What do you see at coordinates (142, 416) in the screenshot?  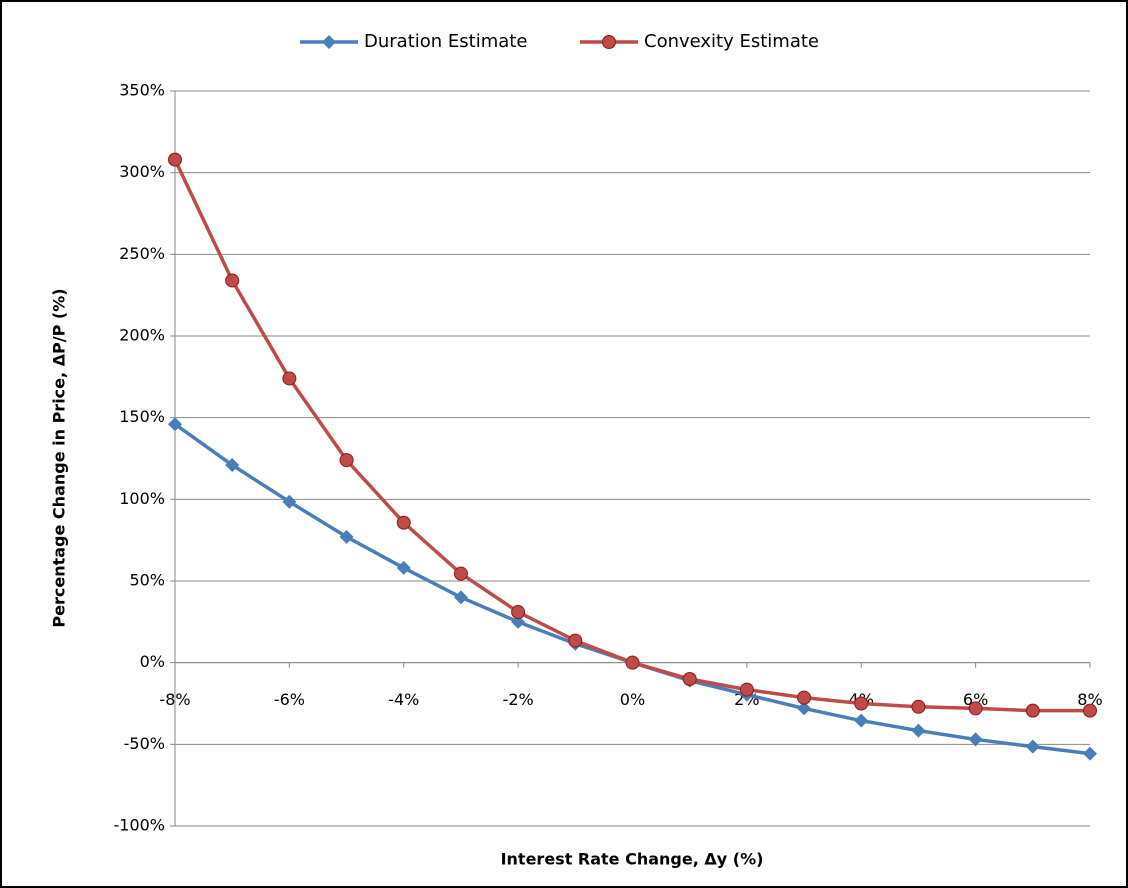 I see `y-tick-label: 150%` at bounding box center [142, 416].